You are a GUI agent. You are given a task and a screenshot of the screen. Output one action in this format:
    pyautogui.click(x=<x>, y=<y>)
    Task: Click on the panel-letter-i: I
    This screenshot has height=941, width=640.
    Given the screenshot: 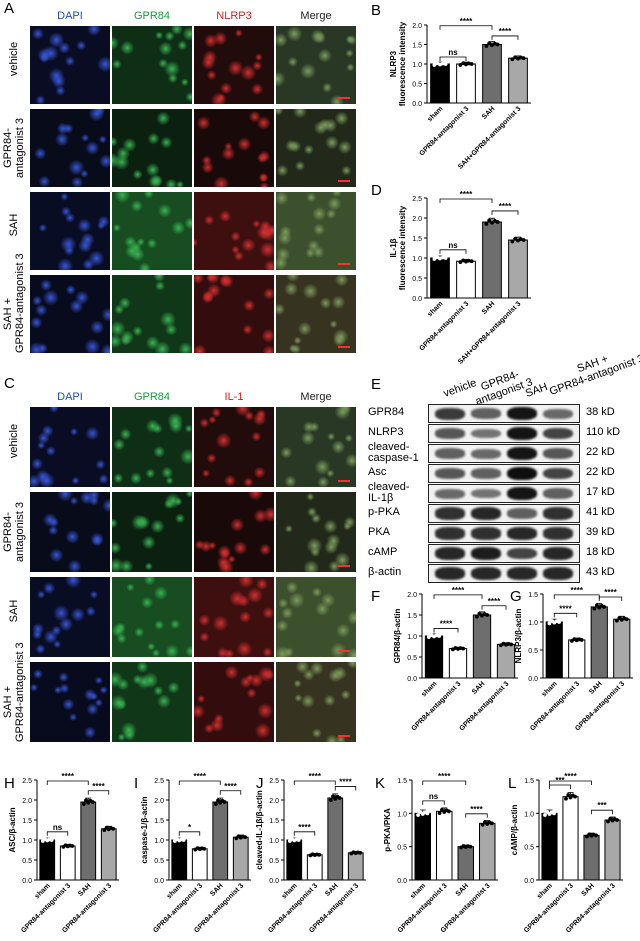 What is the action you would take?
    pyautogui.click(x=136, y=783)
    